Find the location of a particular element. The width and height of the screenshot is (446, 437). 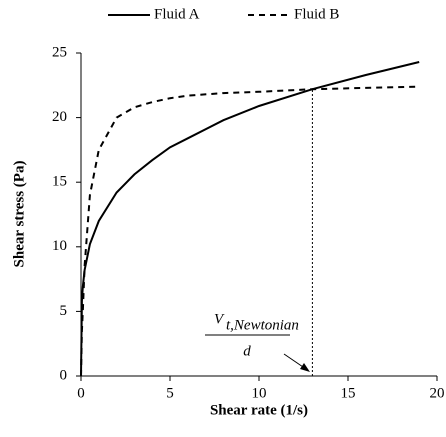

x-tick-label: 0 is located at coordinates (81, 393).